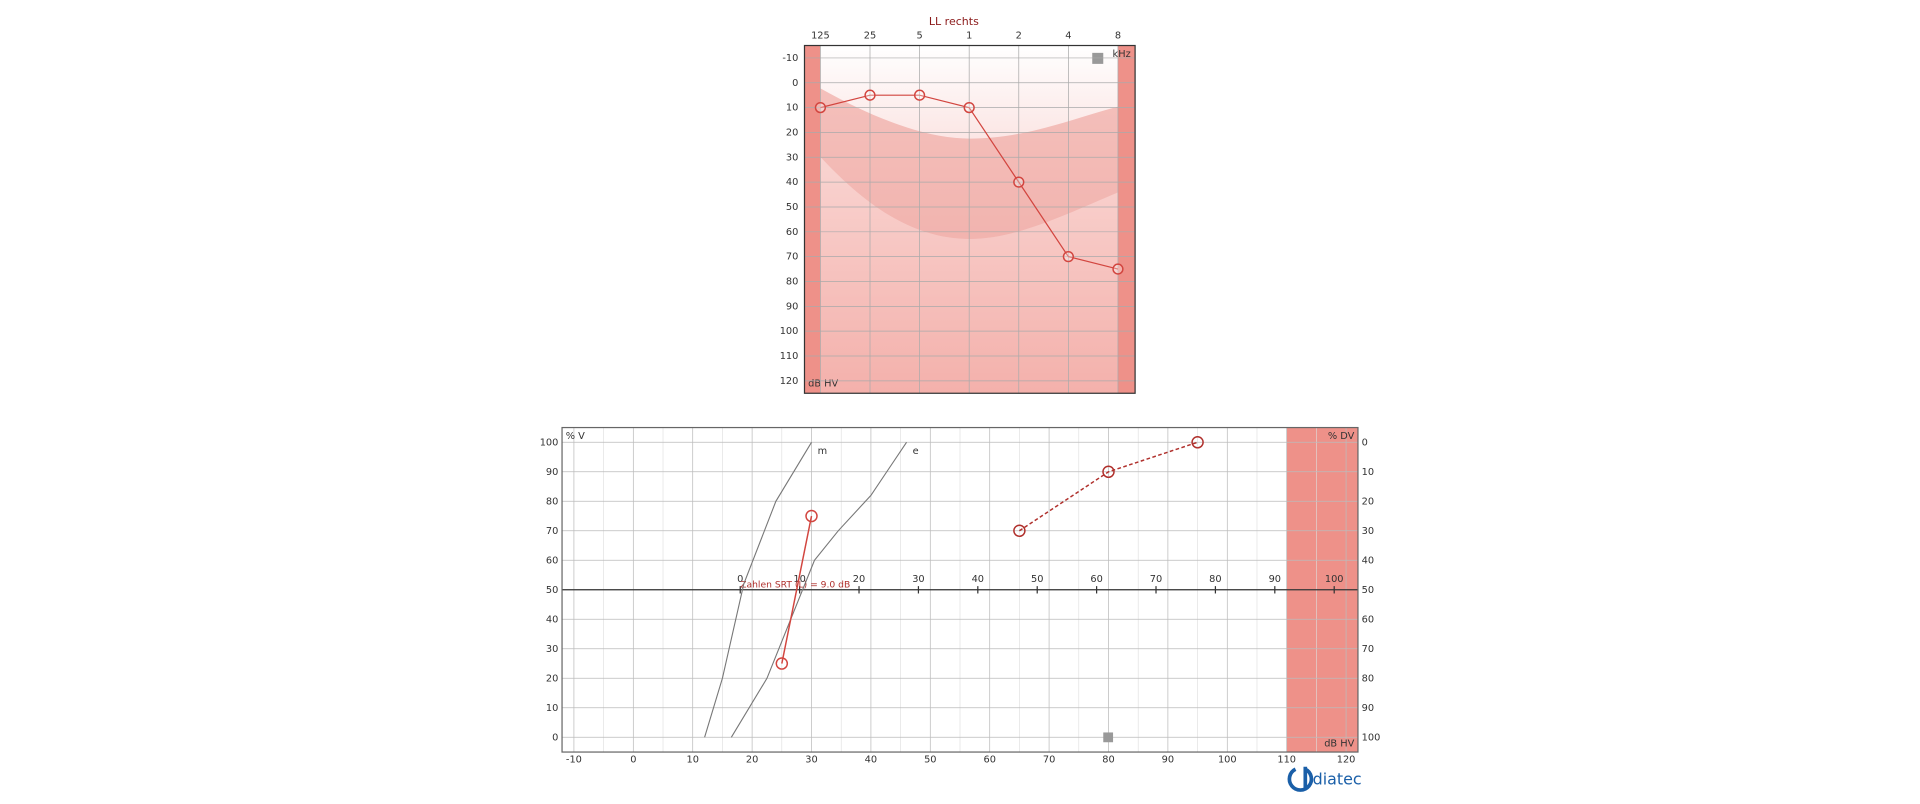  What do you see at coordinates (1339, 743) in the screenshot?
I see `x-unit: dB HV` at bounding box center [1339, 743].